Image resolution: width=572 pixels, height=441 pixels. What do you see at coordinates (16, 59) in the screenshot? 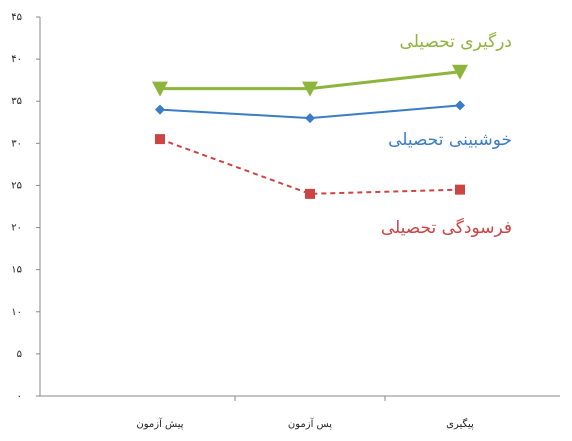
I see `y-tick-label: ۴۰` at bounding box center [16, 59].